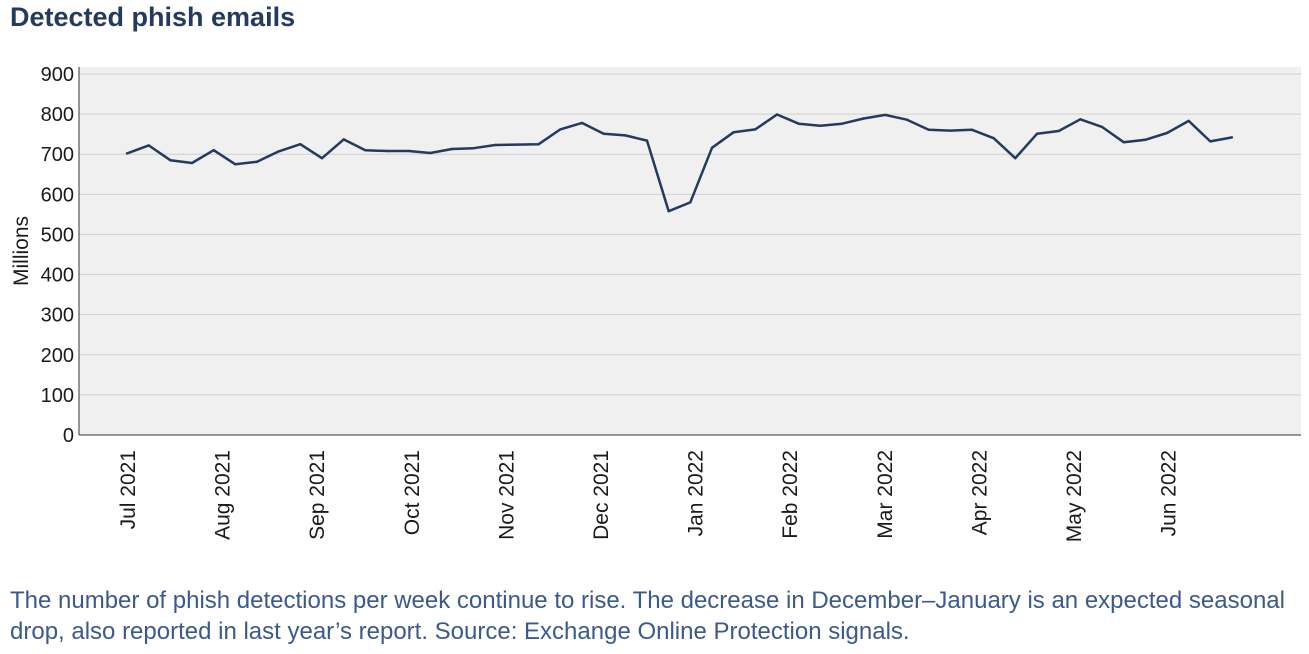  What do you see at coordinates (57, 195) in the screenshot?
I see `y-tick-label: 600` at bounding box center [57, 195].